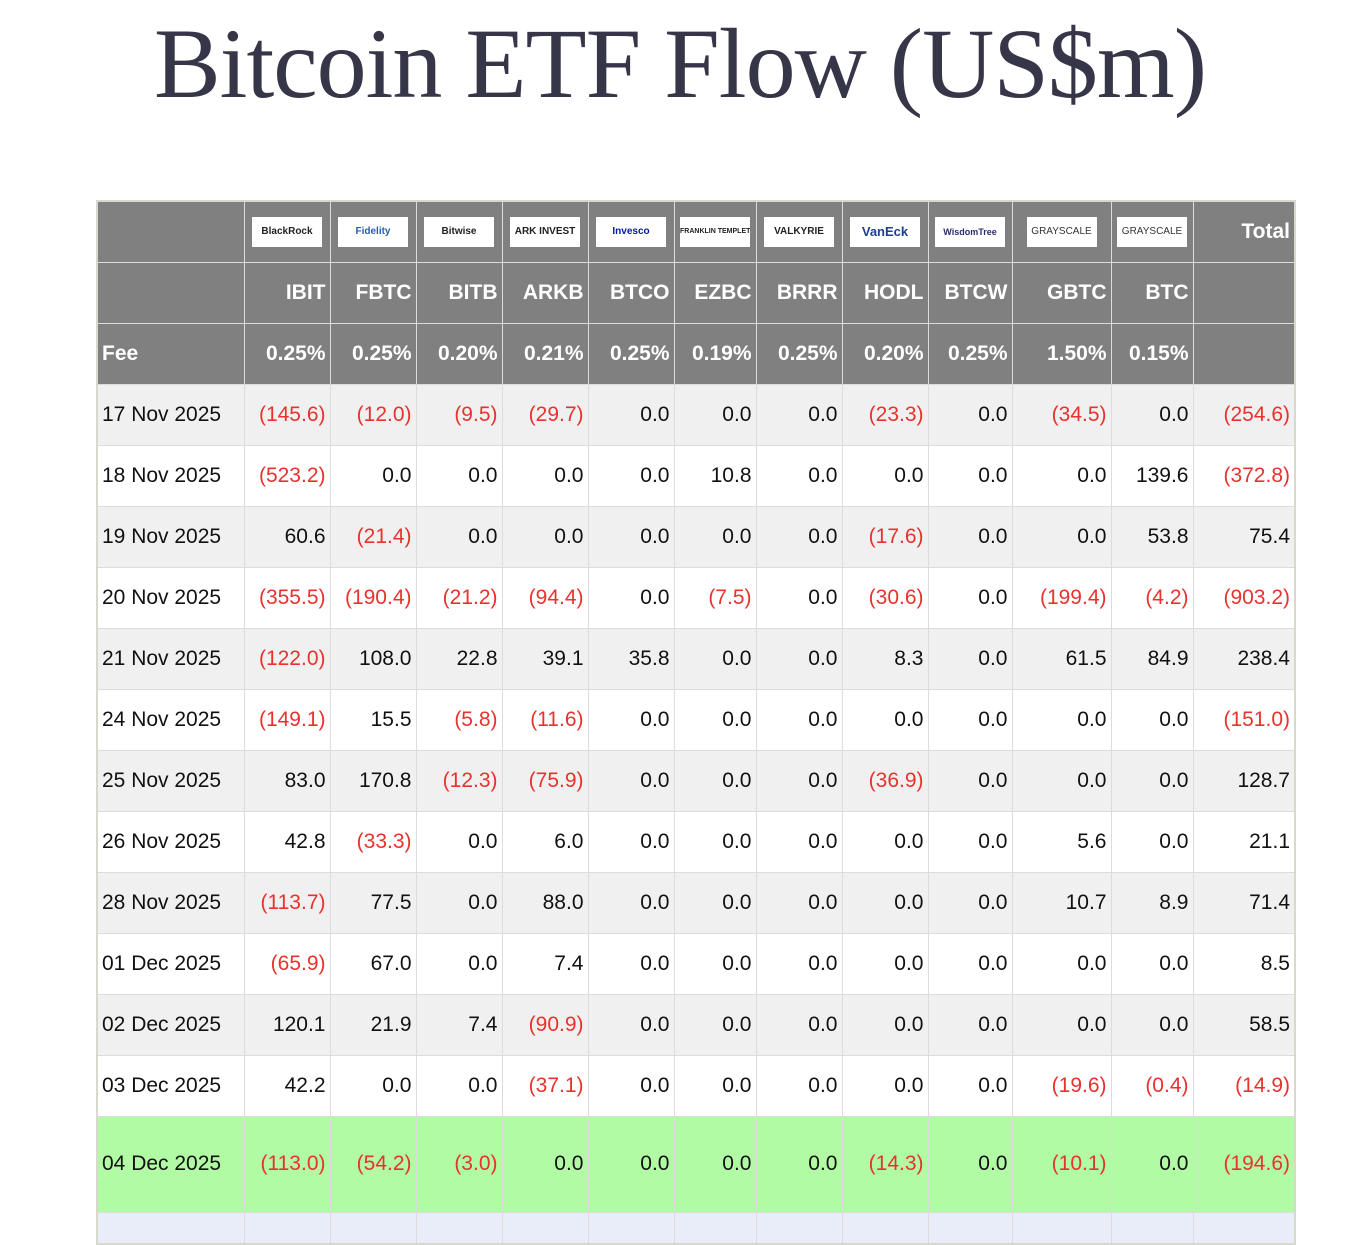 This screenshot has width=1360, height=1245. I want to click on fee-value: 0.15%, so click(1152, 353).